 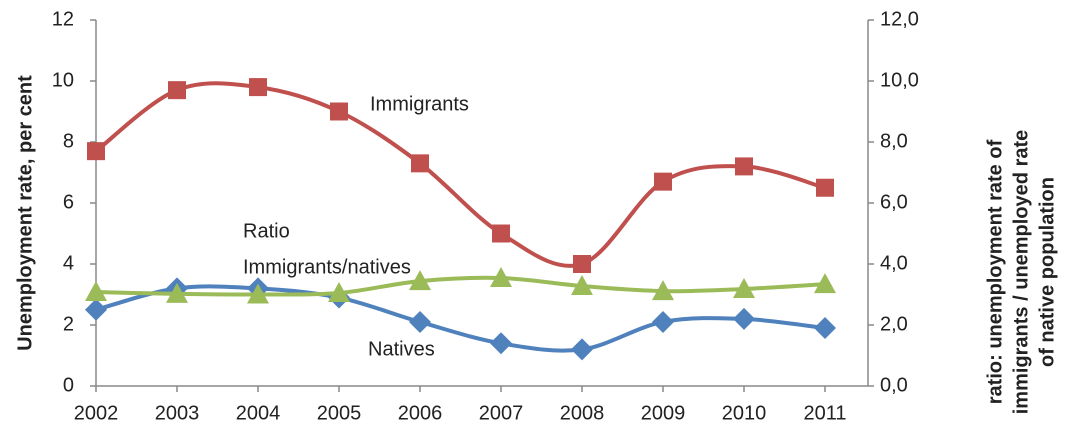 What do you see at coordinates (582, 413) in the screenshot?
I see `x-tick-label: 2008` at bounding box center [582, 413].